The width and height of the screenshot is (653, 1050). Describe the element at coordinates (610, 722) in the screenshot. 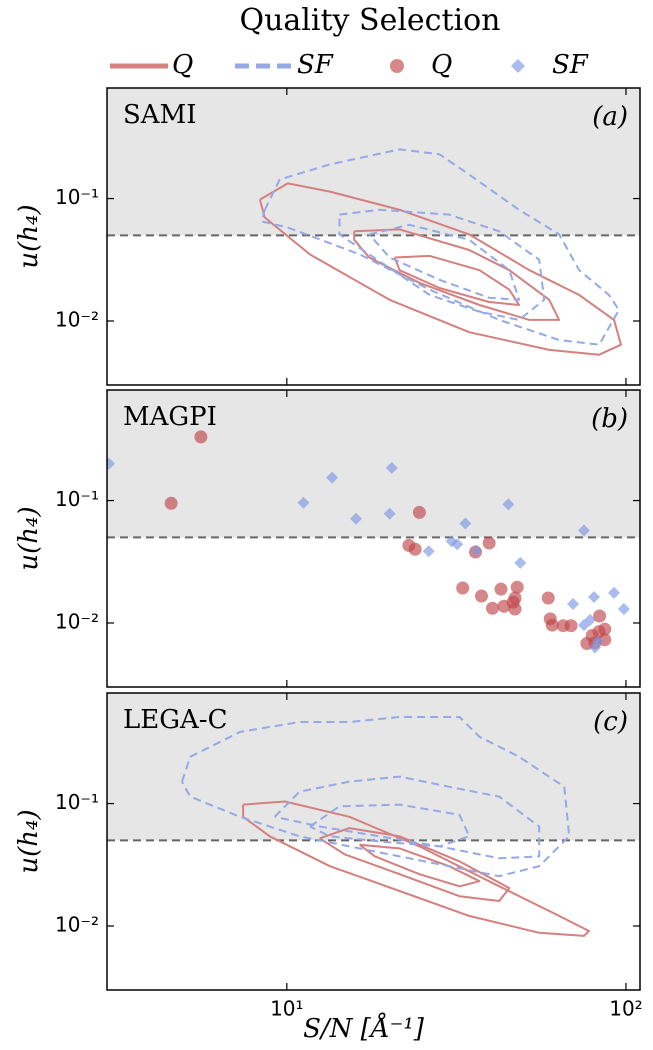

I see `panel-tag: (c)` at that location.